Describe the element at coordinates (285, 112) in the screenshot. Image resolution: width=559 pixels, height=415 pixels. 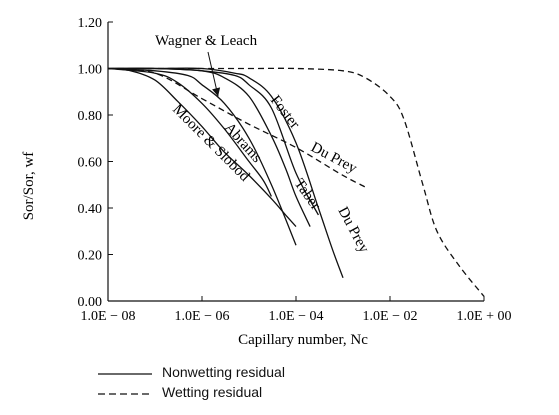
I see `curve-annotation: Foster` at that location.